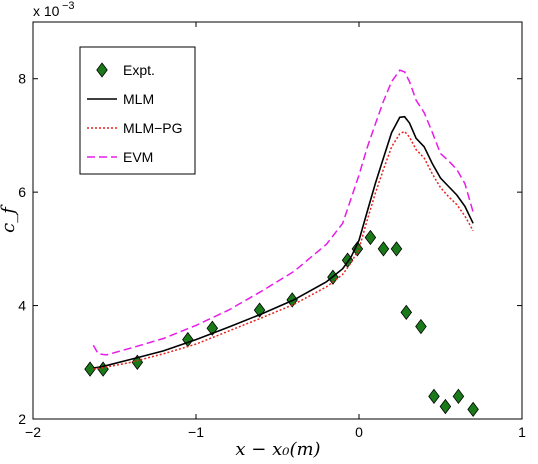 Image resolution: width=538 pixels, height=464 pixels. Describe the element at coordinates (138, 157) in the screenshot. I see `legend-label-evm: EVM` at that location.